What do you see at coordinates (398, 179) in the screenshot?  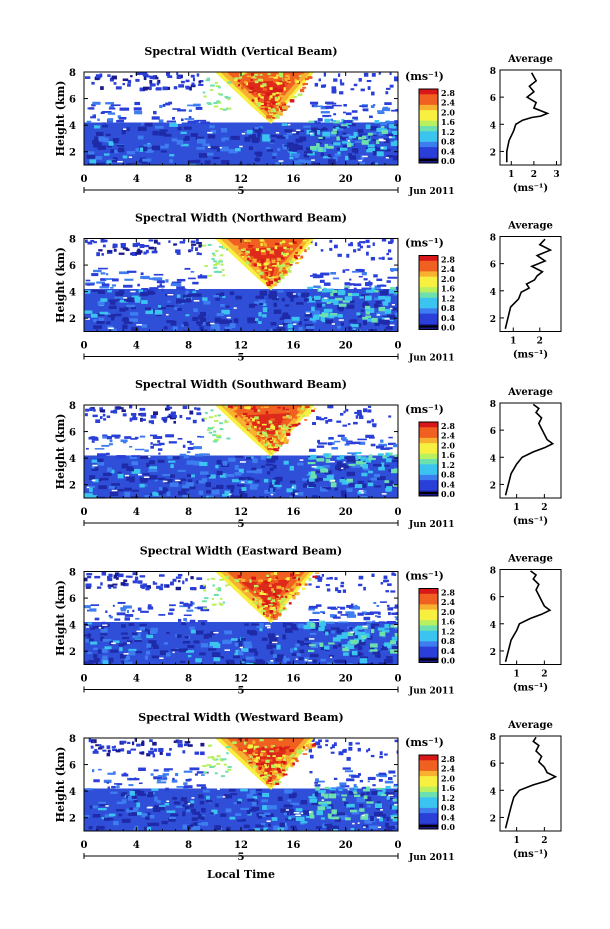 I see `x-tick-label: 0` at bounding box center [398, 179].